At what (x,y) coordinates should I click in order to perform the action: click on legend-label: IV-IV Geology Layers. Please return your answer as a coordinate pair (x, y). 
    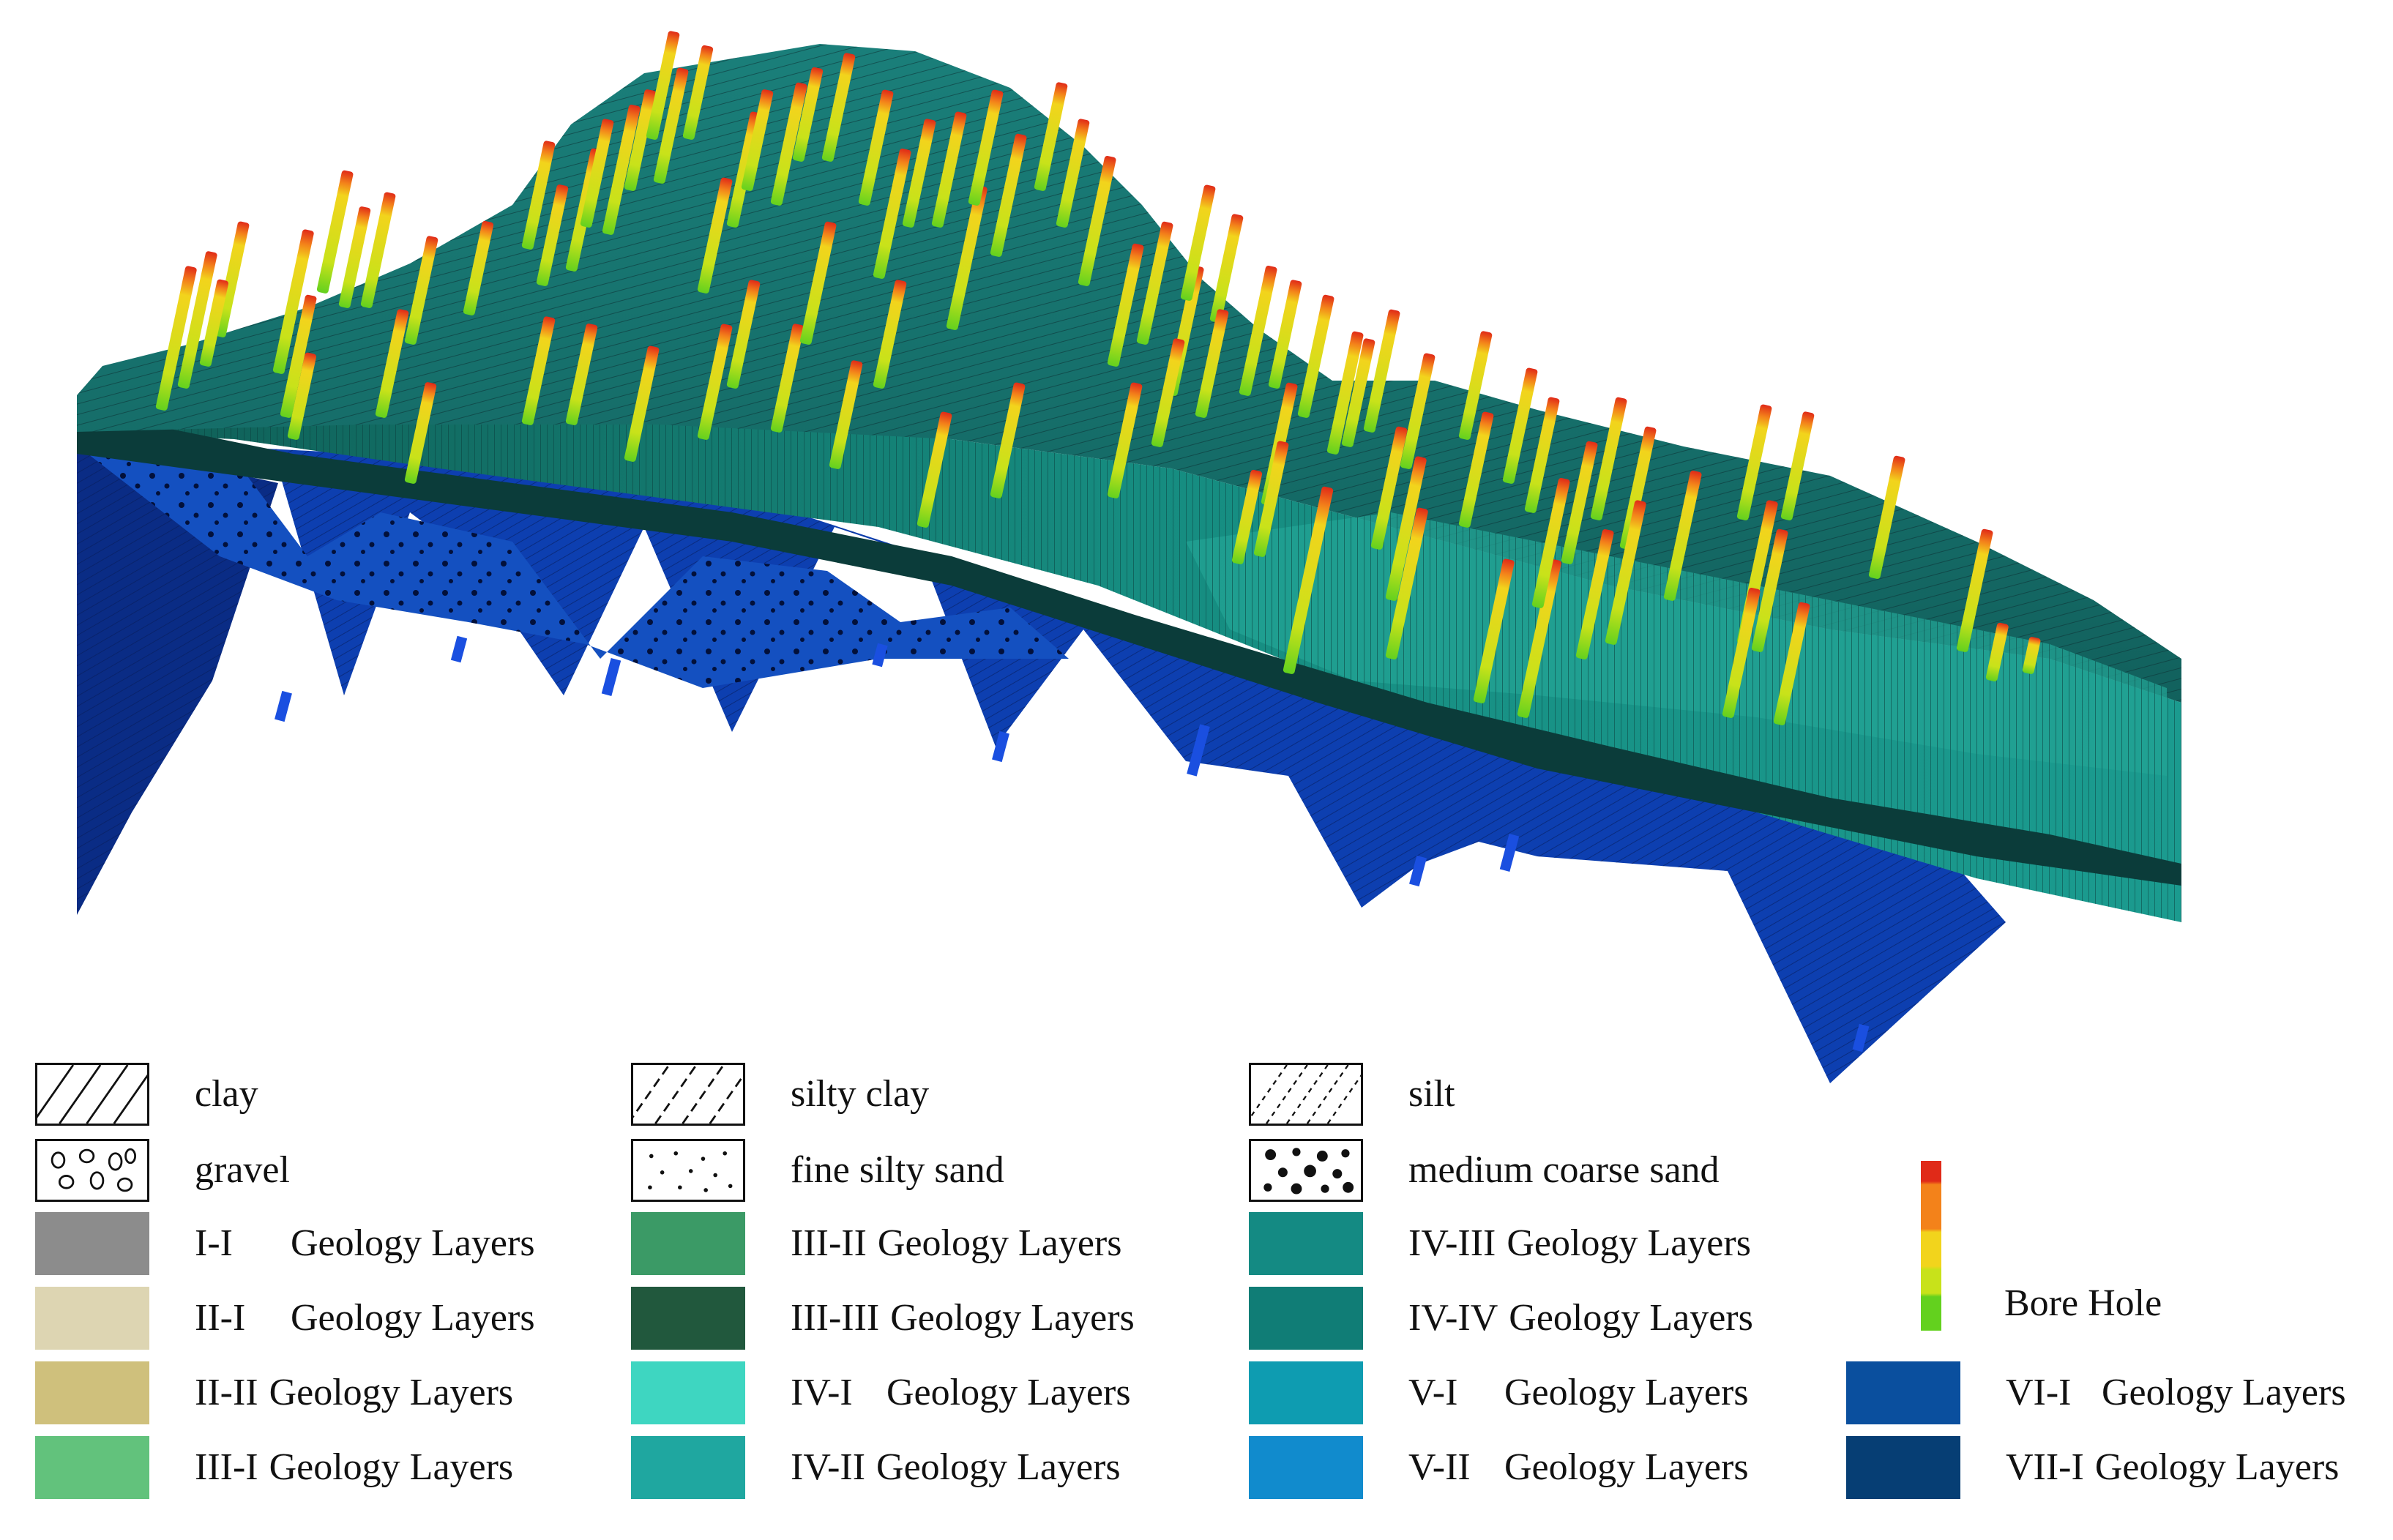
    Looking at the image, I should click on (1581, 1318).